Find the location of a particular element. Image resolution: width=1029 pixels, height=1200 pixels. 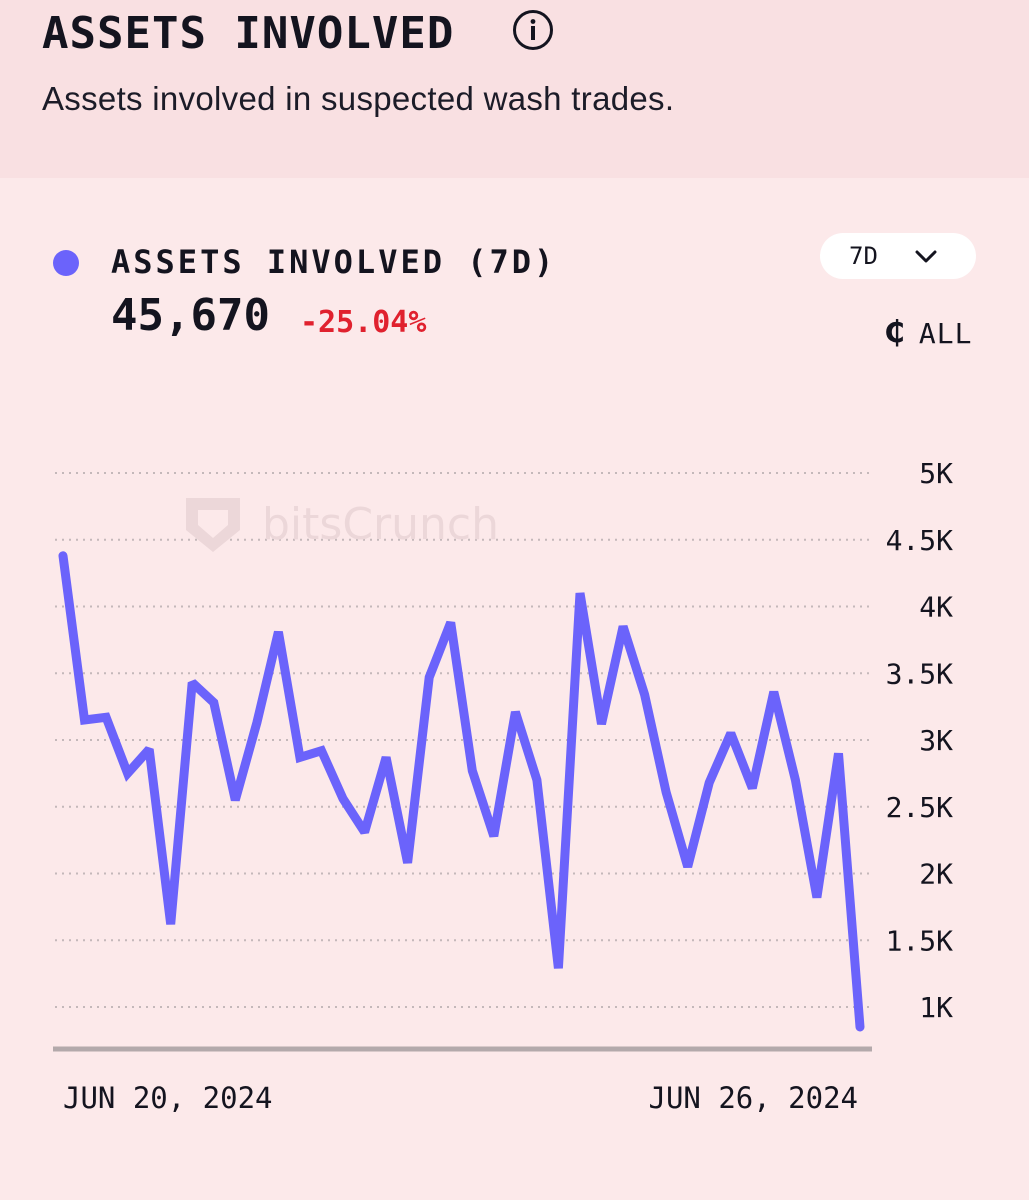

chevron-down-icon is located at coordinates (926, 256).